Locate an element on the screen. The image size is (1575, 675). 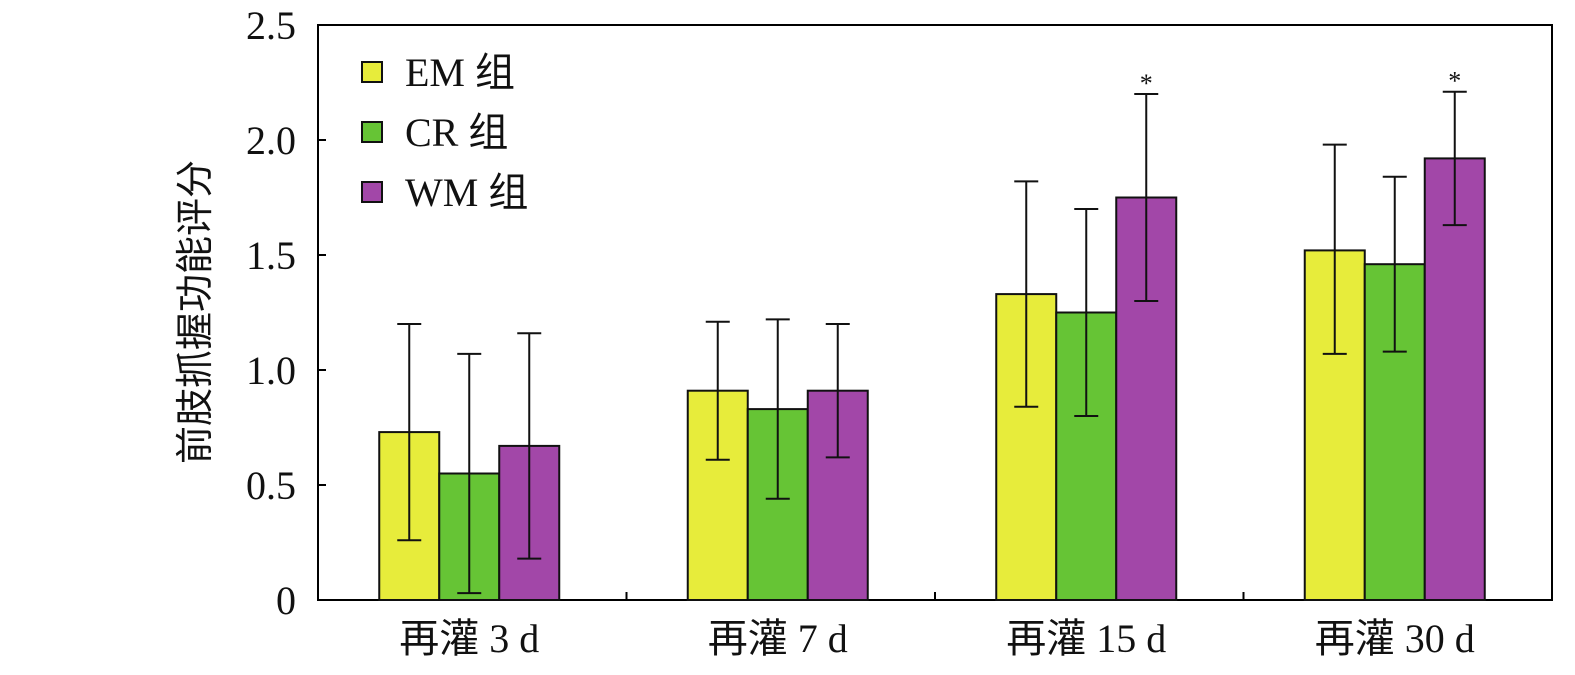
y-tick-label: 0 is located at coordinates (286, 600).